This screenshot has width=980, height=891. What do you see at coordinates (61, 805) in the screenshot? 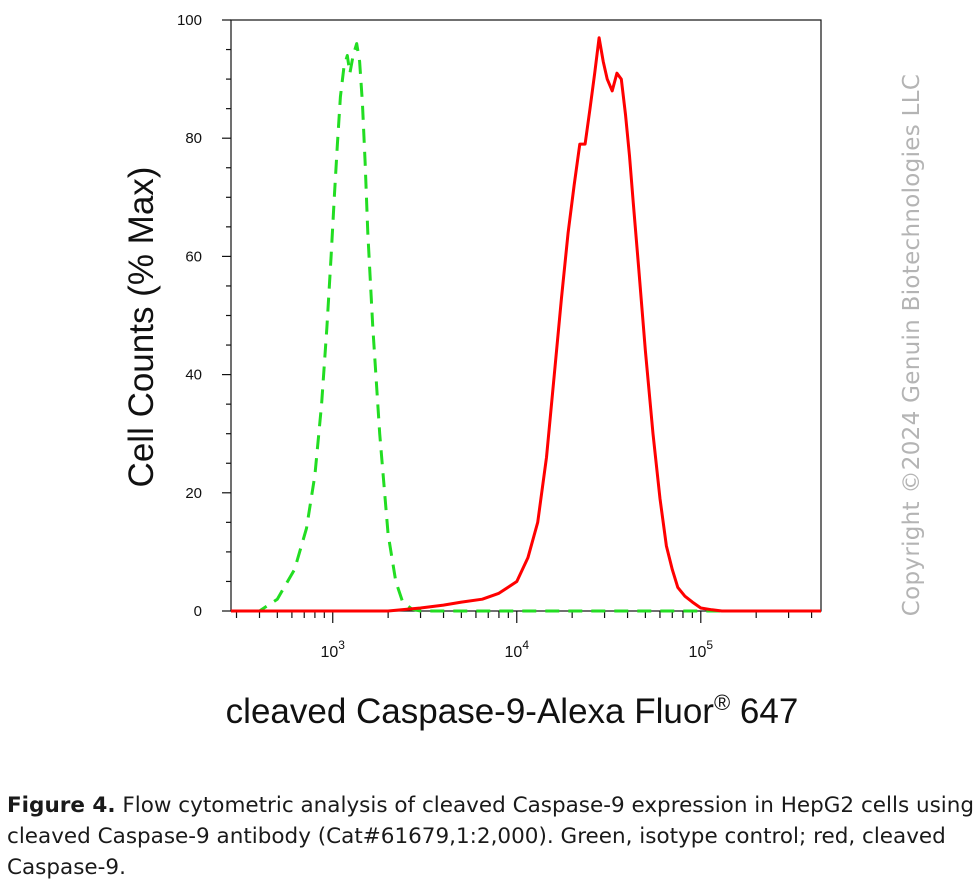
I see `caption-label: Figure 4.` at bounding box center [61, 805].